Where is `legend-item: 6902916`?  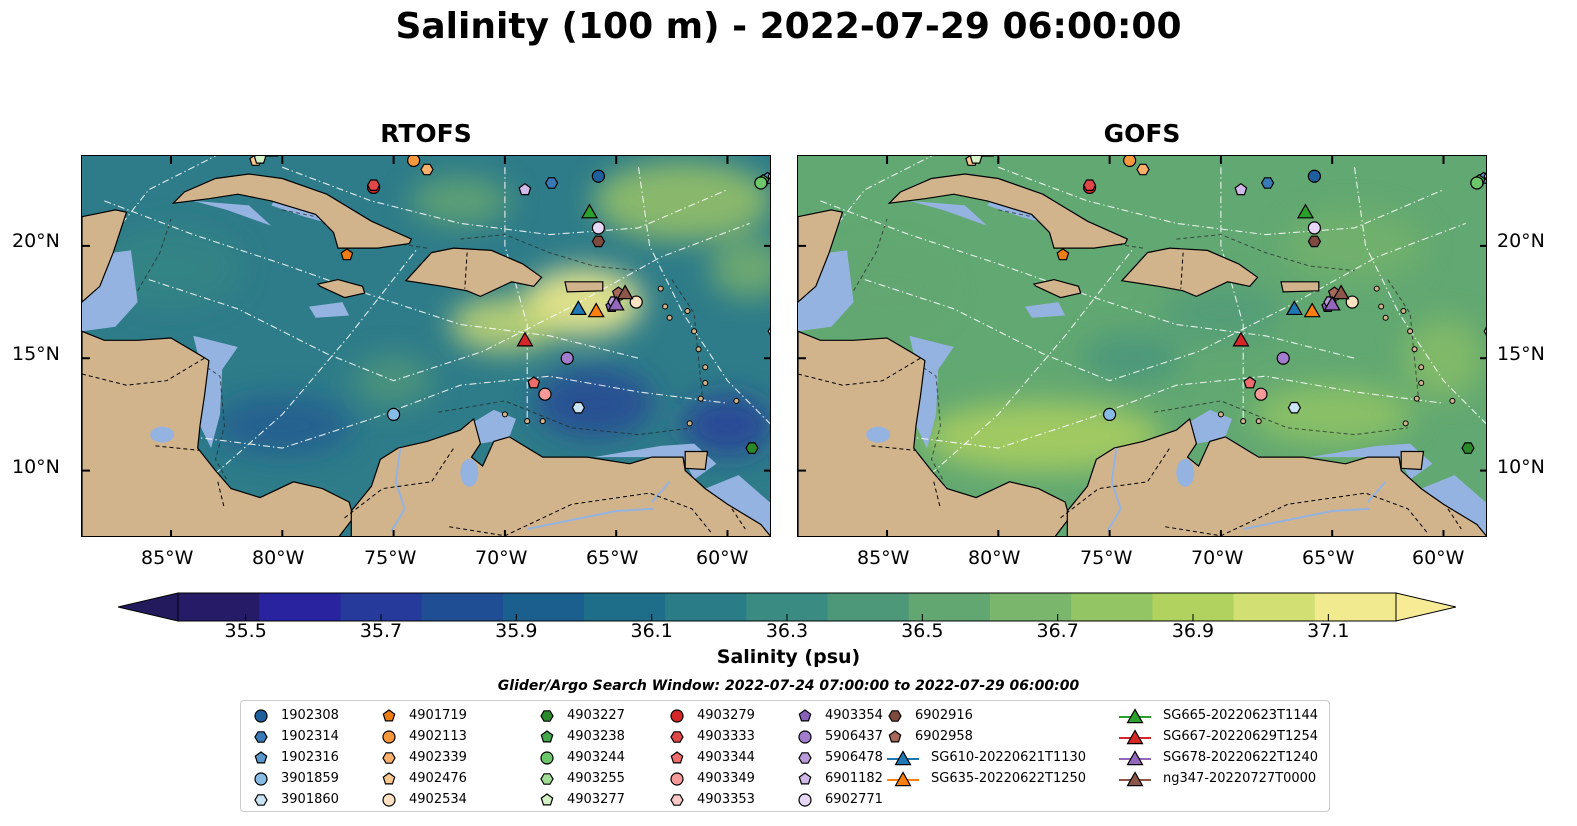
legend-item: 6902916 is located at coordinates (985, 715).